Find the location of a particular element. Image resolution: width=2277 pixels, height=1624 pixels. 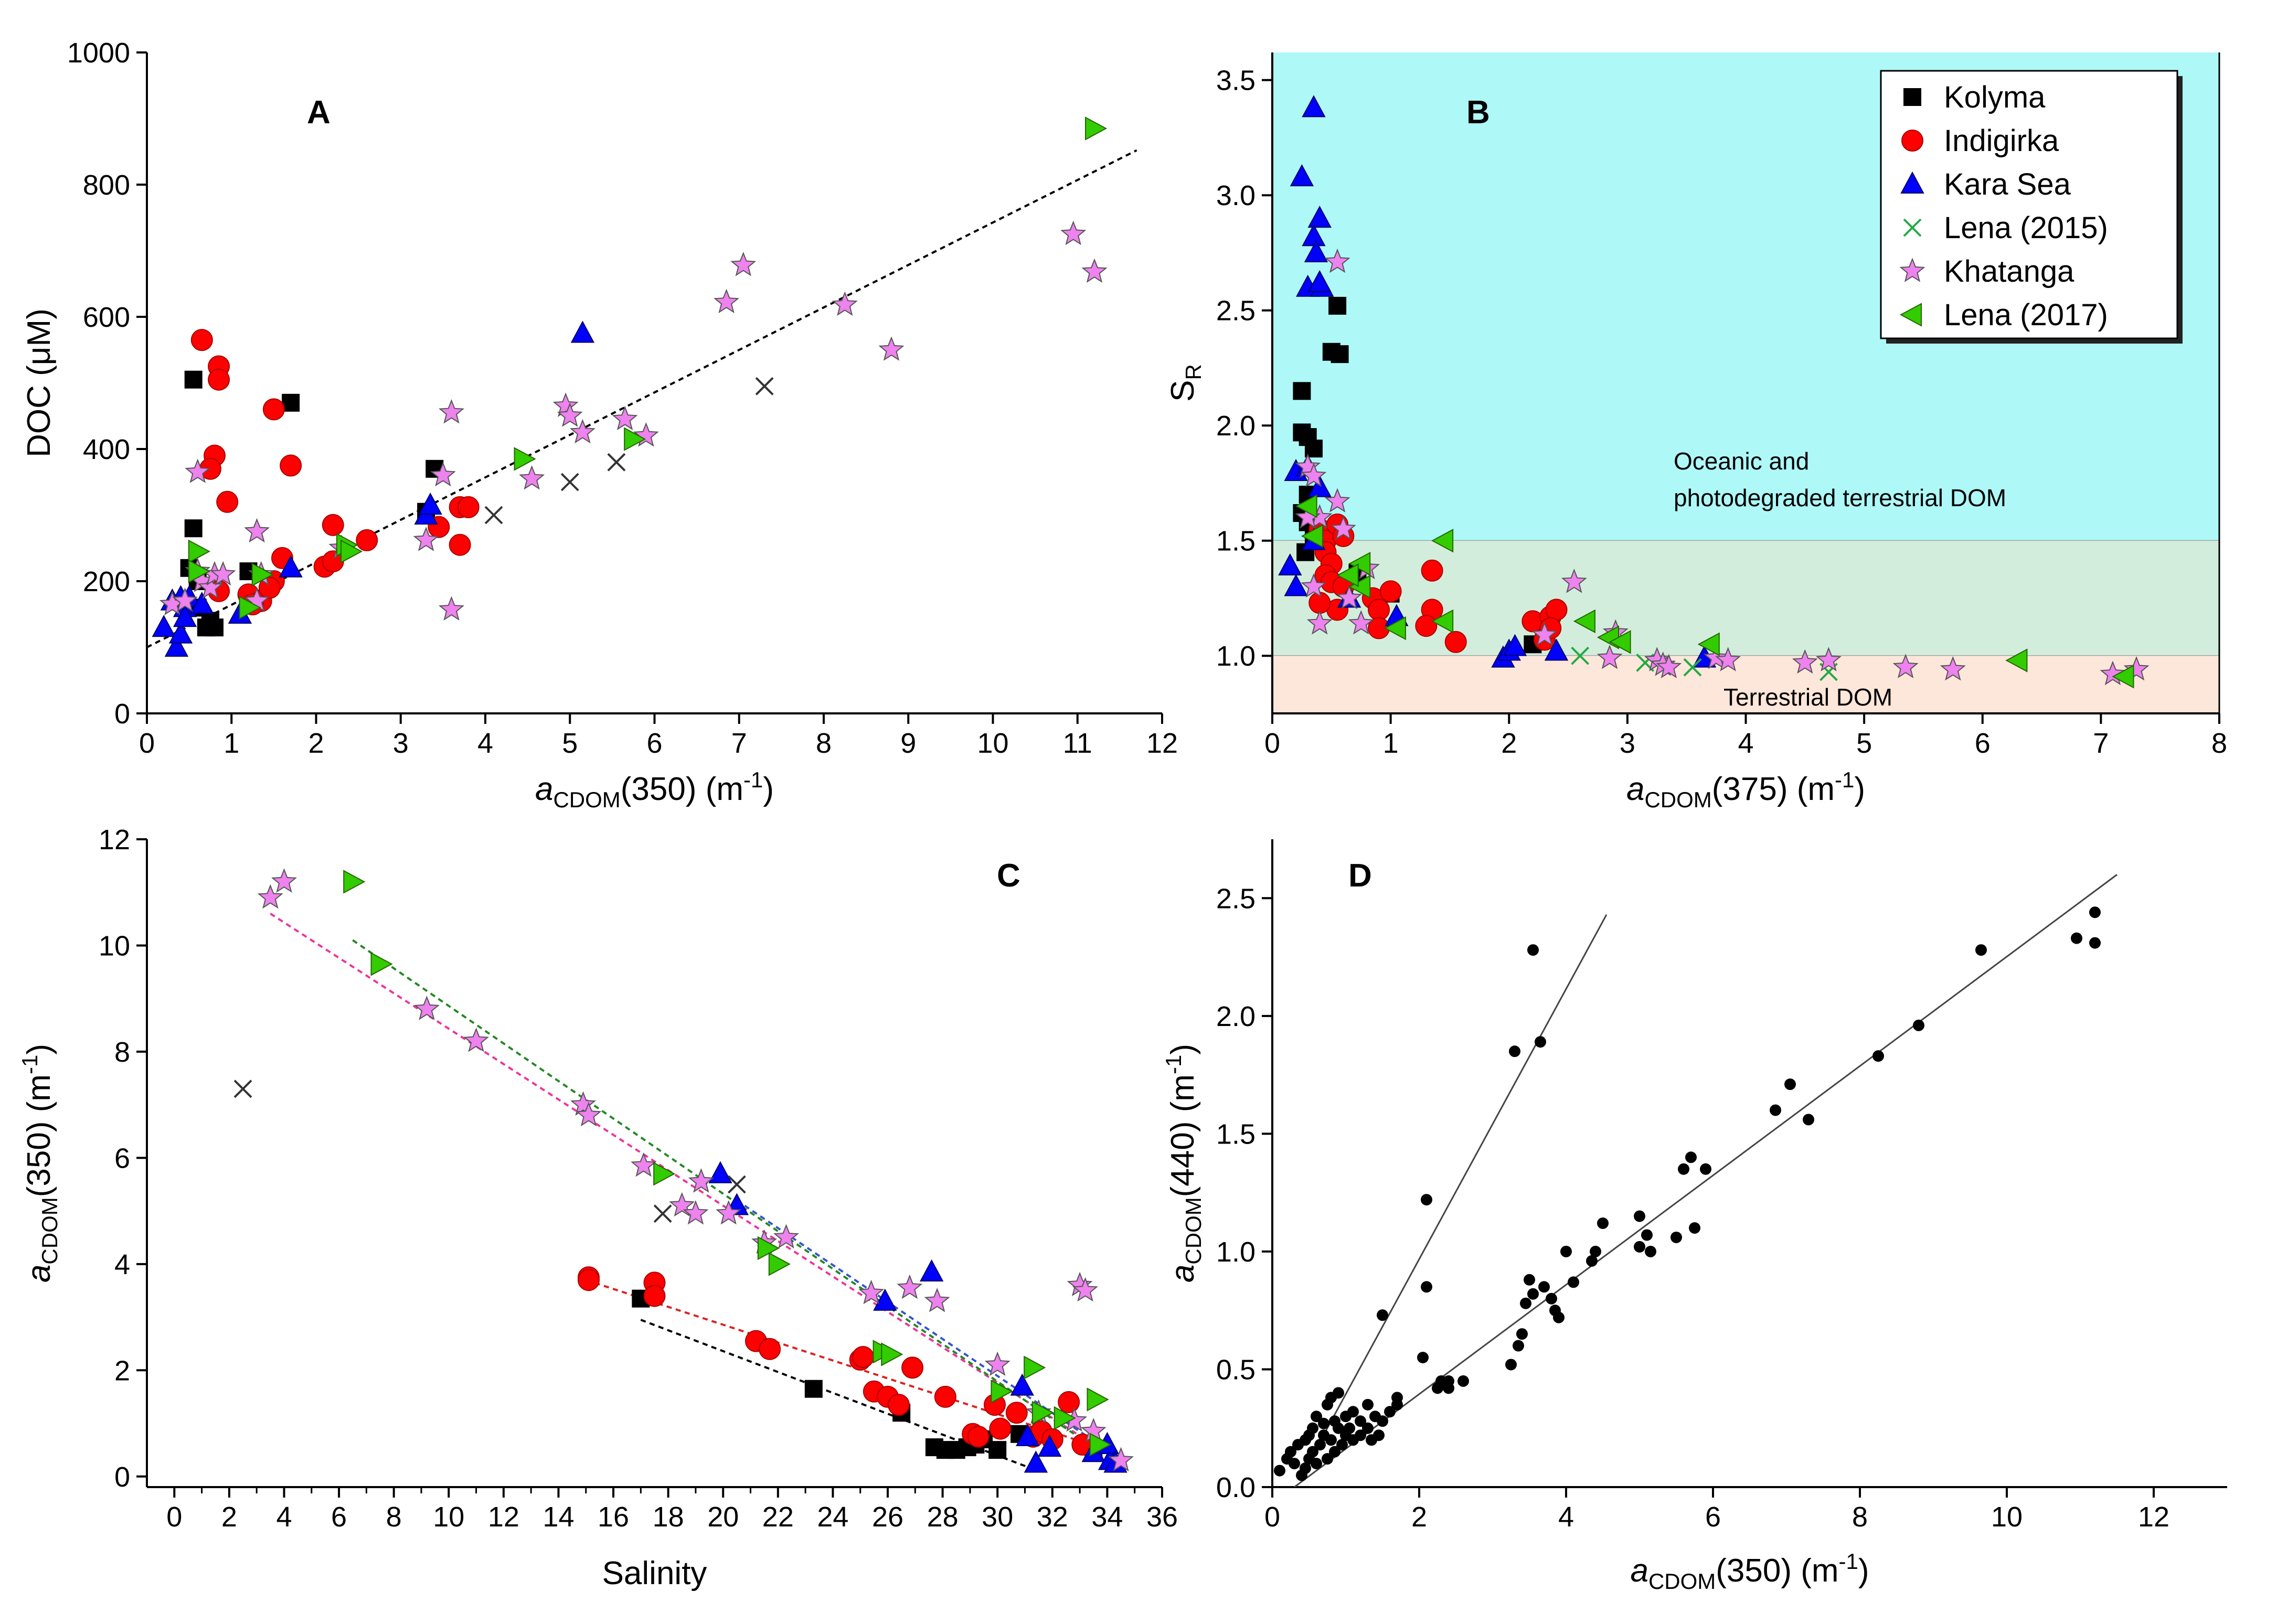

x-tick-label: 12 is located at coordinates (503, 1517).